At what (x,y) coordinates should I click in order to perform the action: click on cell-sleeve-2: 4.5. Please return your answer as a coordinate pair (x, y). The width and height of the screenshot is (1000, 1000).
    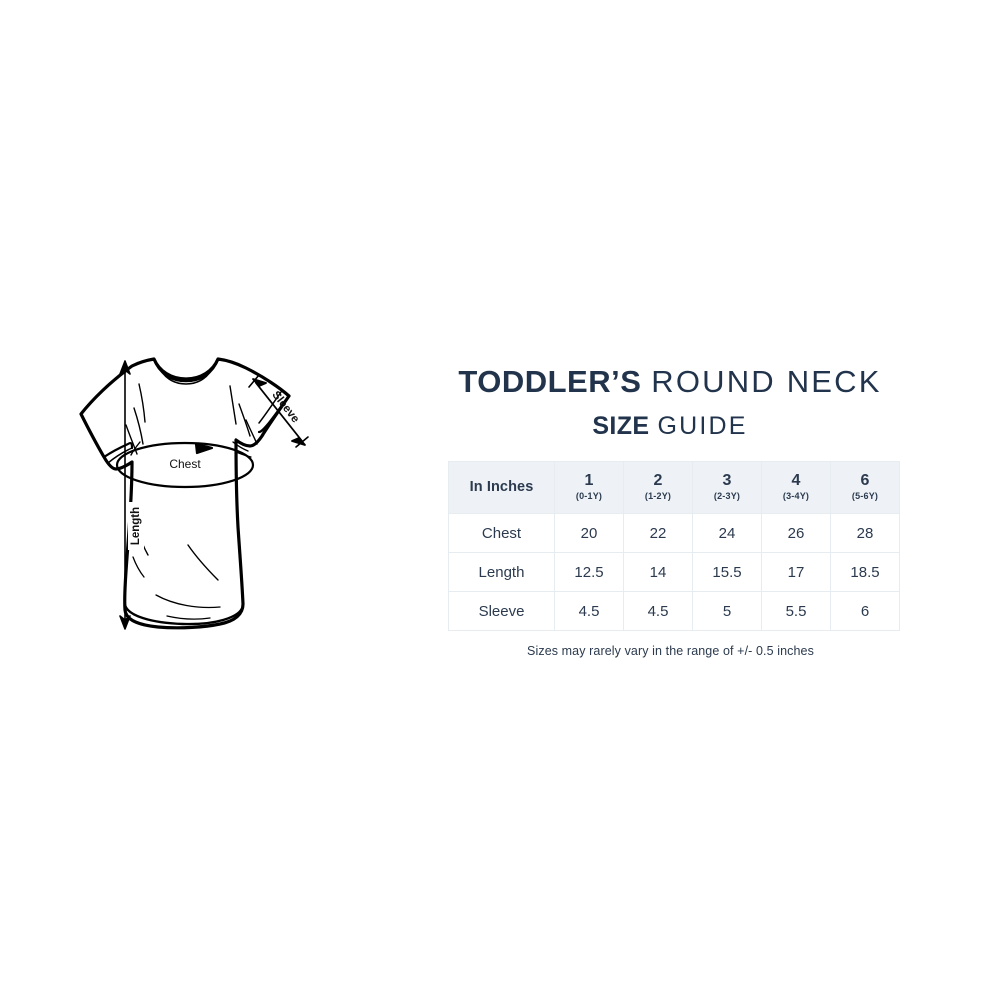
    Looking at the image, I should click on (658, 611).